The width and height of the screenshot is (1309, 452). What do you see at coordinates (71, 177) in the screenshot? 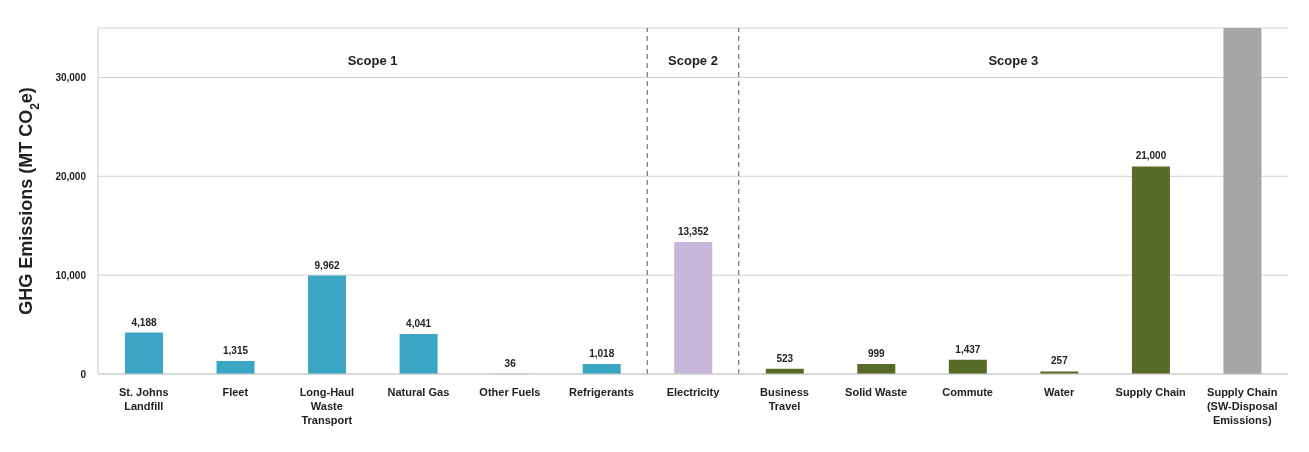
I see `y-tick-label: 20,000` at bounding box center [71, 177].